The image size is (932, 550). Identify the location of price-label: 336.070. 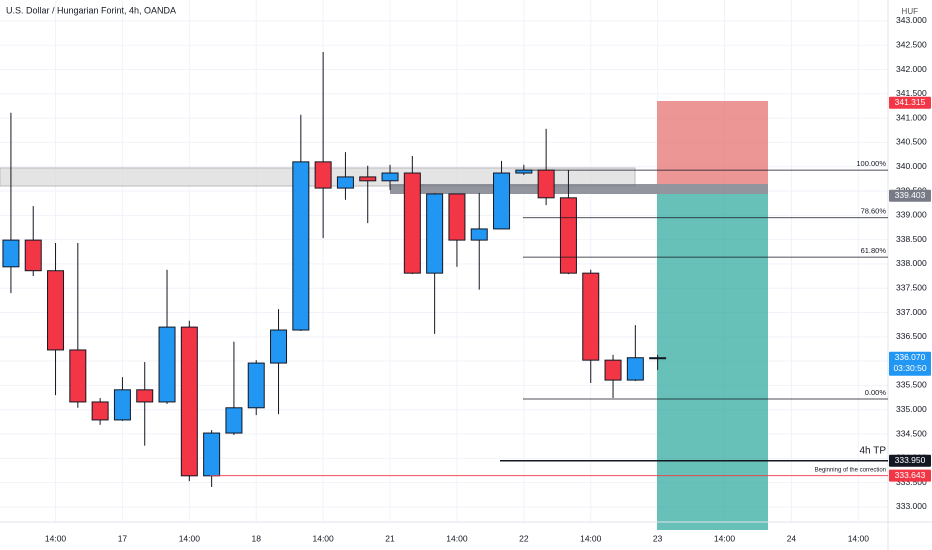
(910, 357).